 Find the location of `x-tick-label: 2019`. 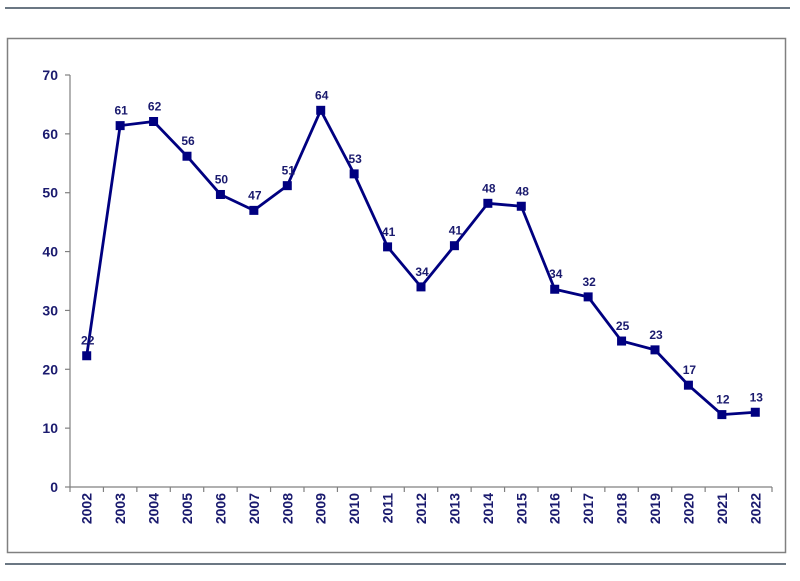

x-tick-label: 2019 is located at coordinates (655, 508).